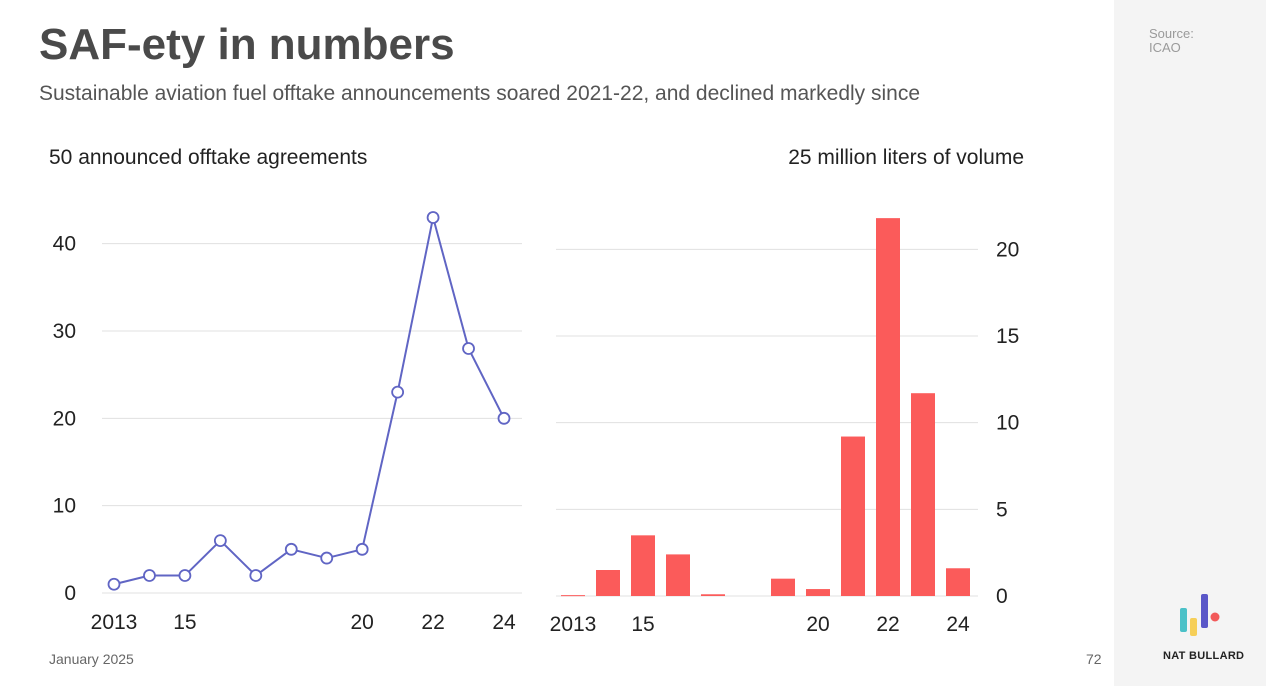  What do you see at coordinates (1094, 659) in the screenshot?
I see `page-number: 72` at bounding box center [1094, 659].